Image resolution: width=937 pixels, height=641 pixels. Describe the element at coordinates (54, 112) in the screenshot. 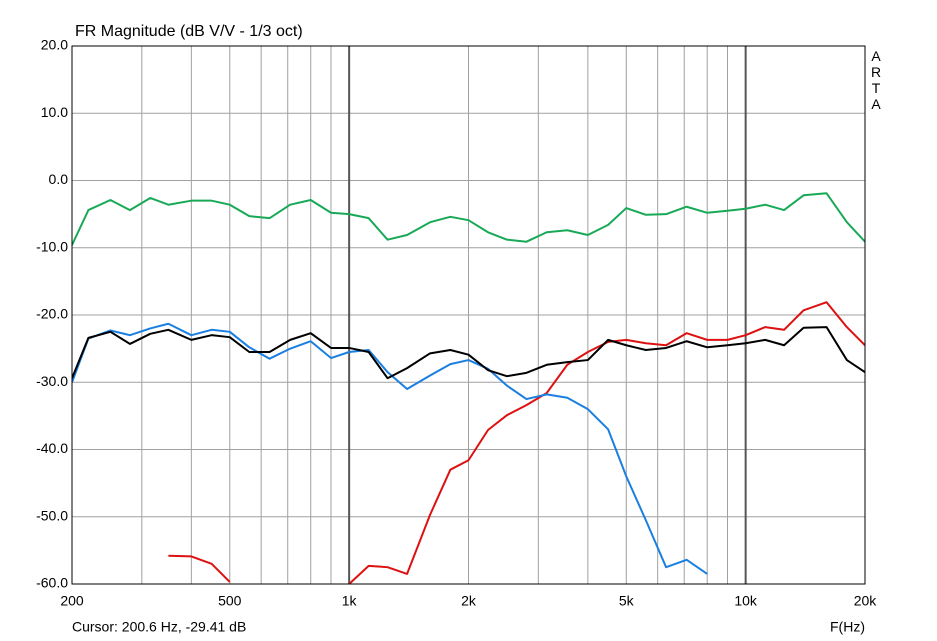

I see `y-tick-label: 10.0` at that location.